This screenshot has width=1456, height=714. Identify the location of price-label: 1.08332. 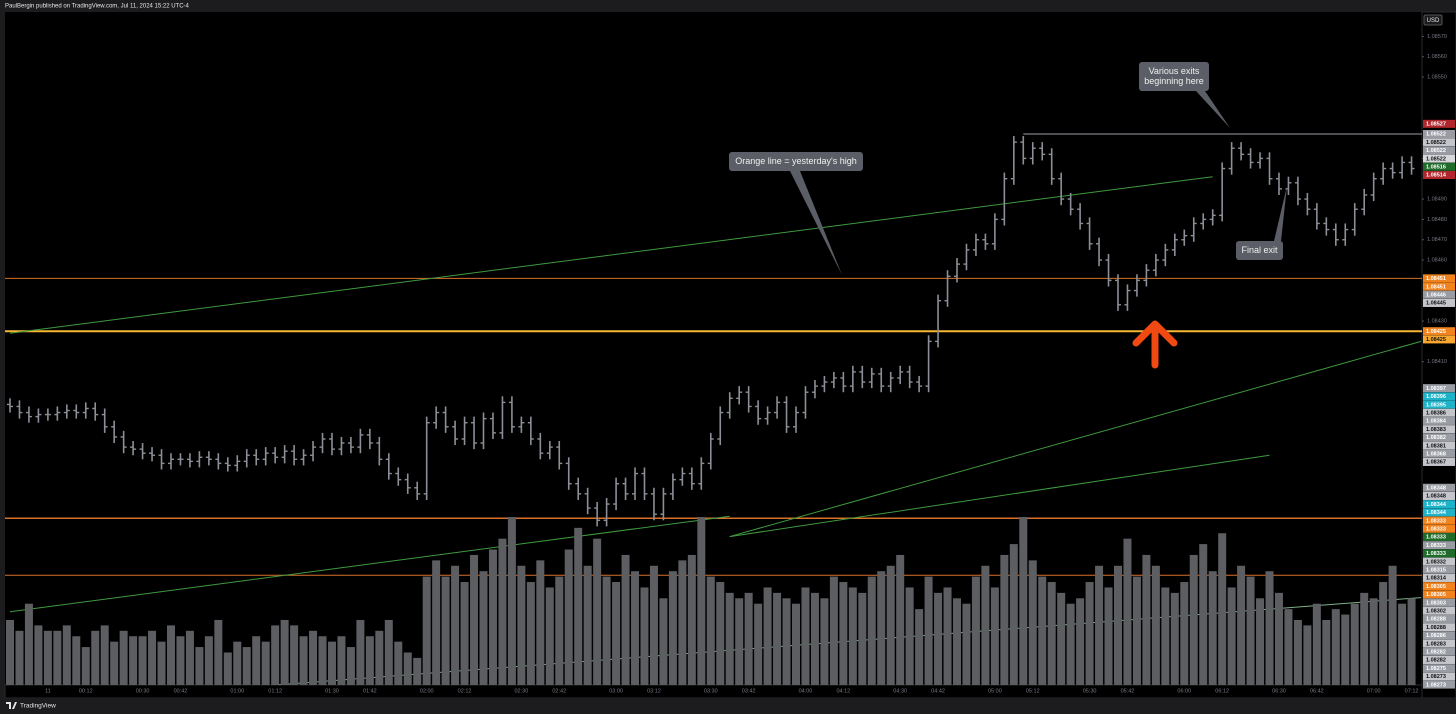
(1436, 562).